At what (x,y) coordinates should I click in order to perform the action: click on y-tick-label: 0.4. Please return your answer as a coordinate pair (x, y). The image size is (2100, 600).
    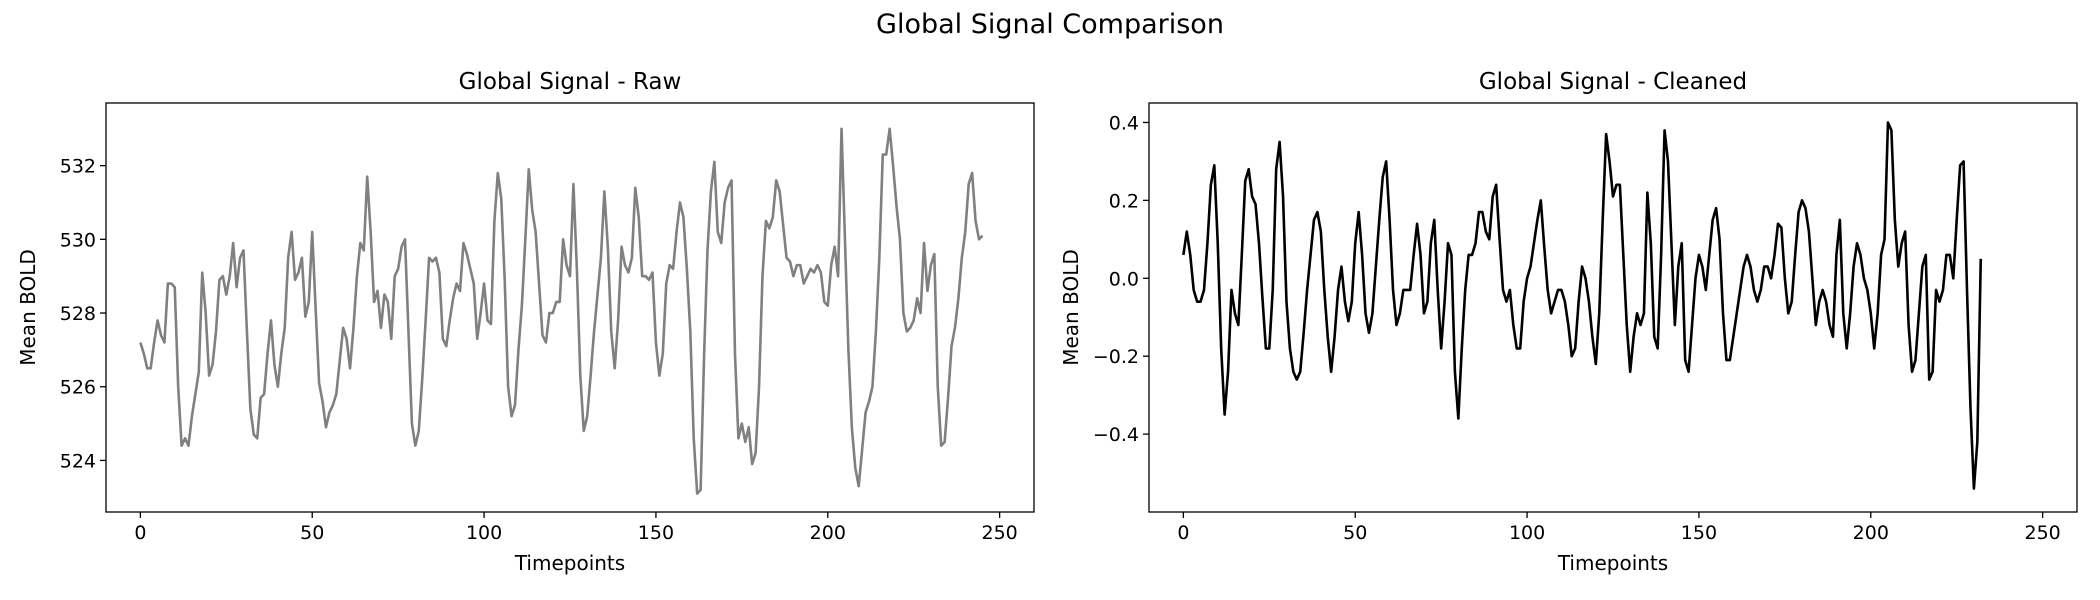
    Looking at the image, I should click on (1124, 123).